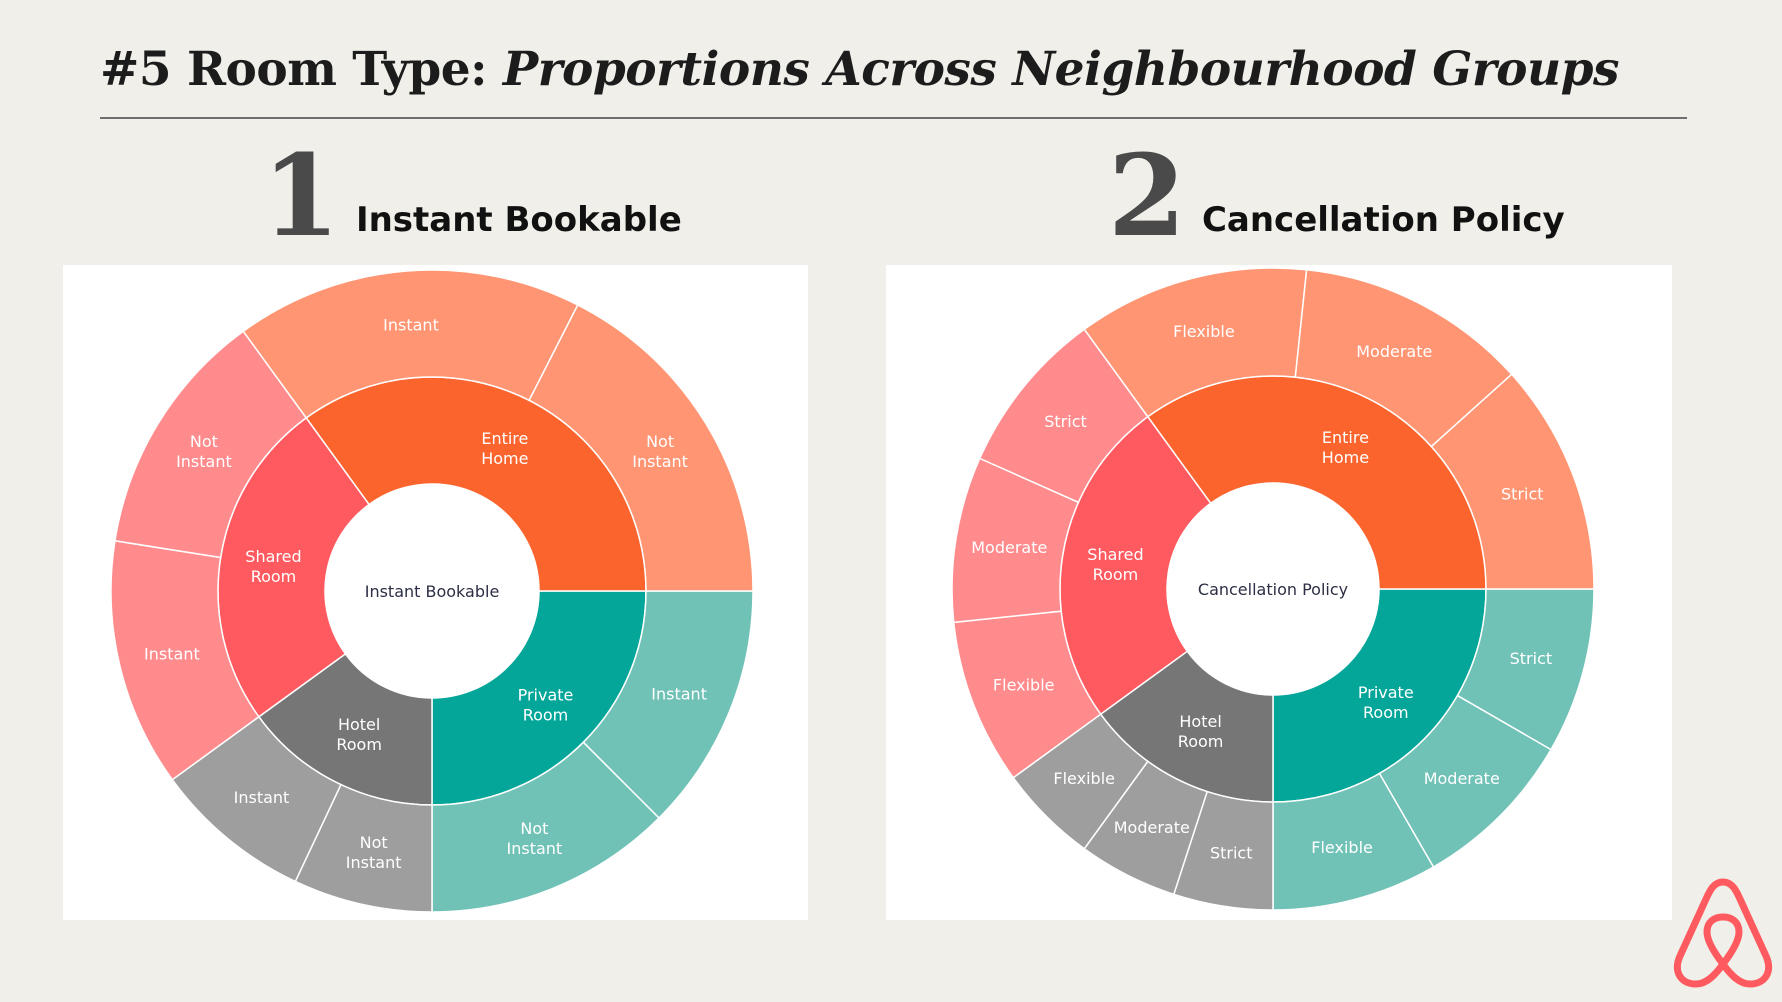  I want to click on outer-segment-entire-home-not-instant, so click(641, 447).